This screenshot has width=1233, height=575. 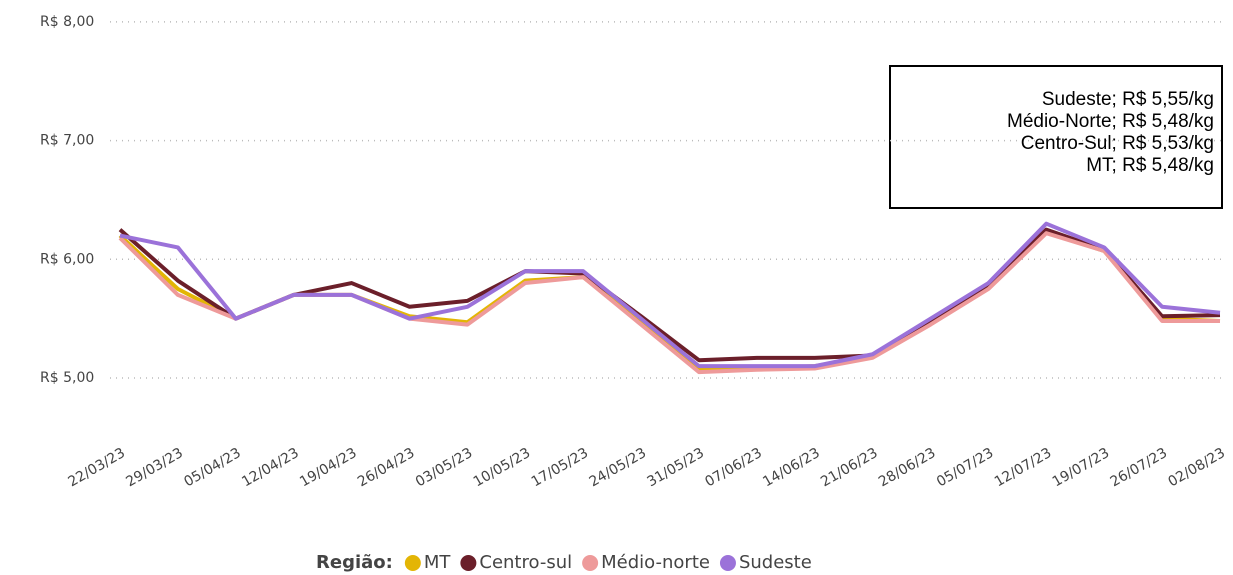 What do you see at coordinates (67, 141) in the screenshot?
I see `y-tick-label: R$ 7,00` at bounding box center [67, 141].